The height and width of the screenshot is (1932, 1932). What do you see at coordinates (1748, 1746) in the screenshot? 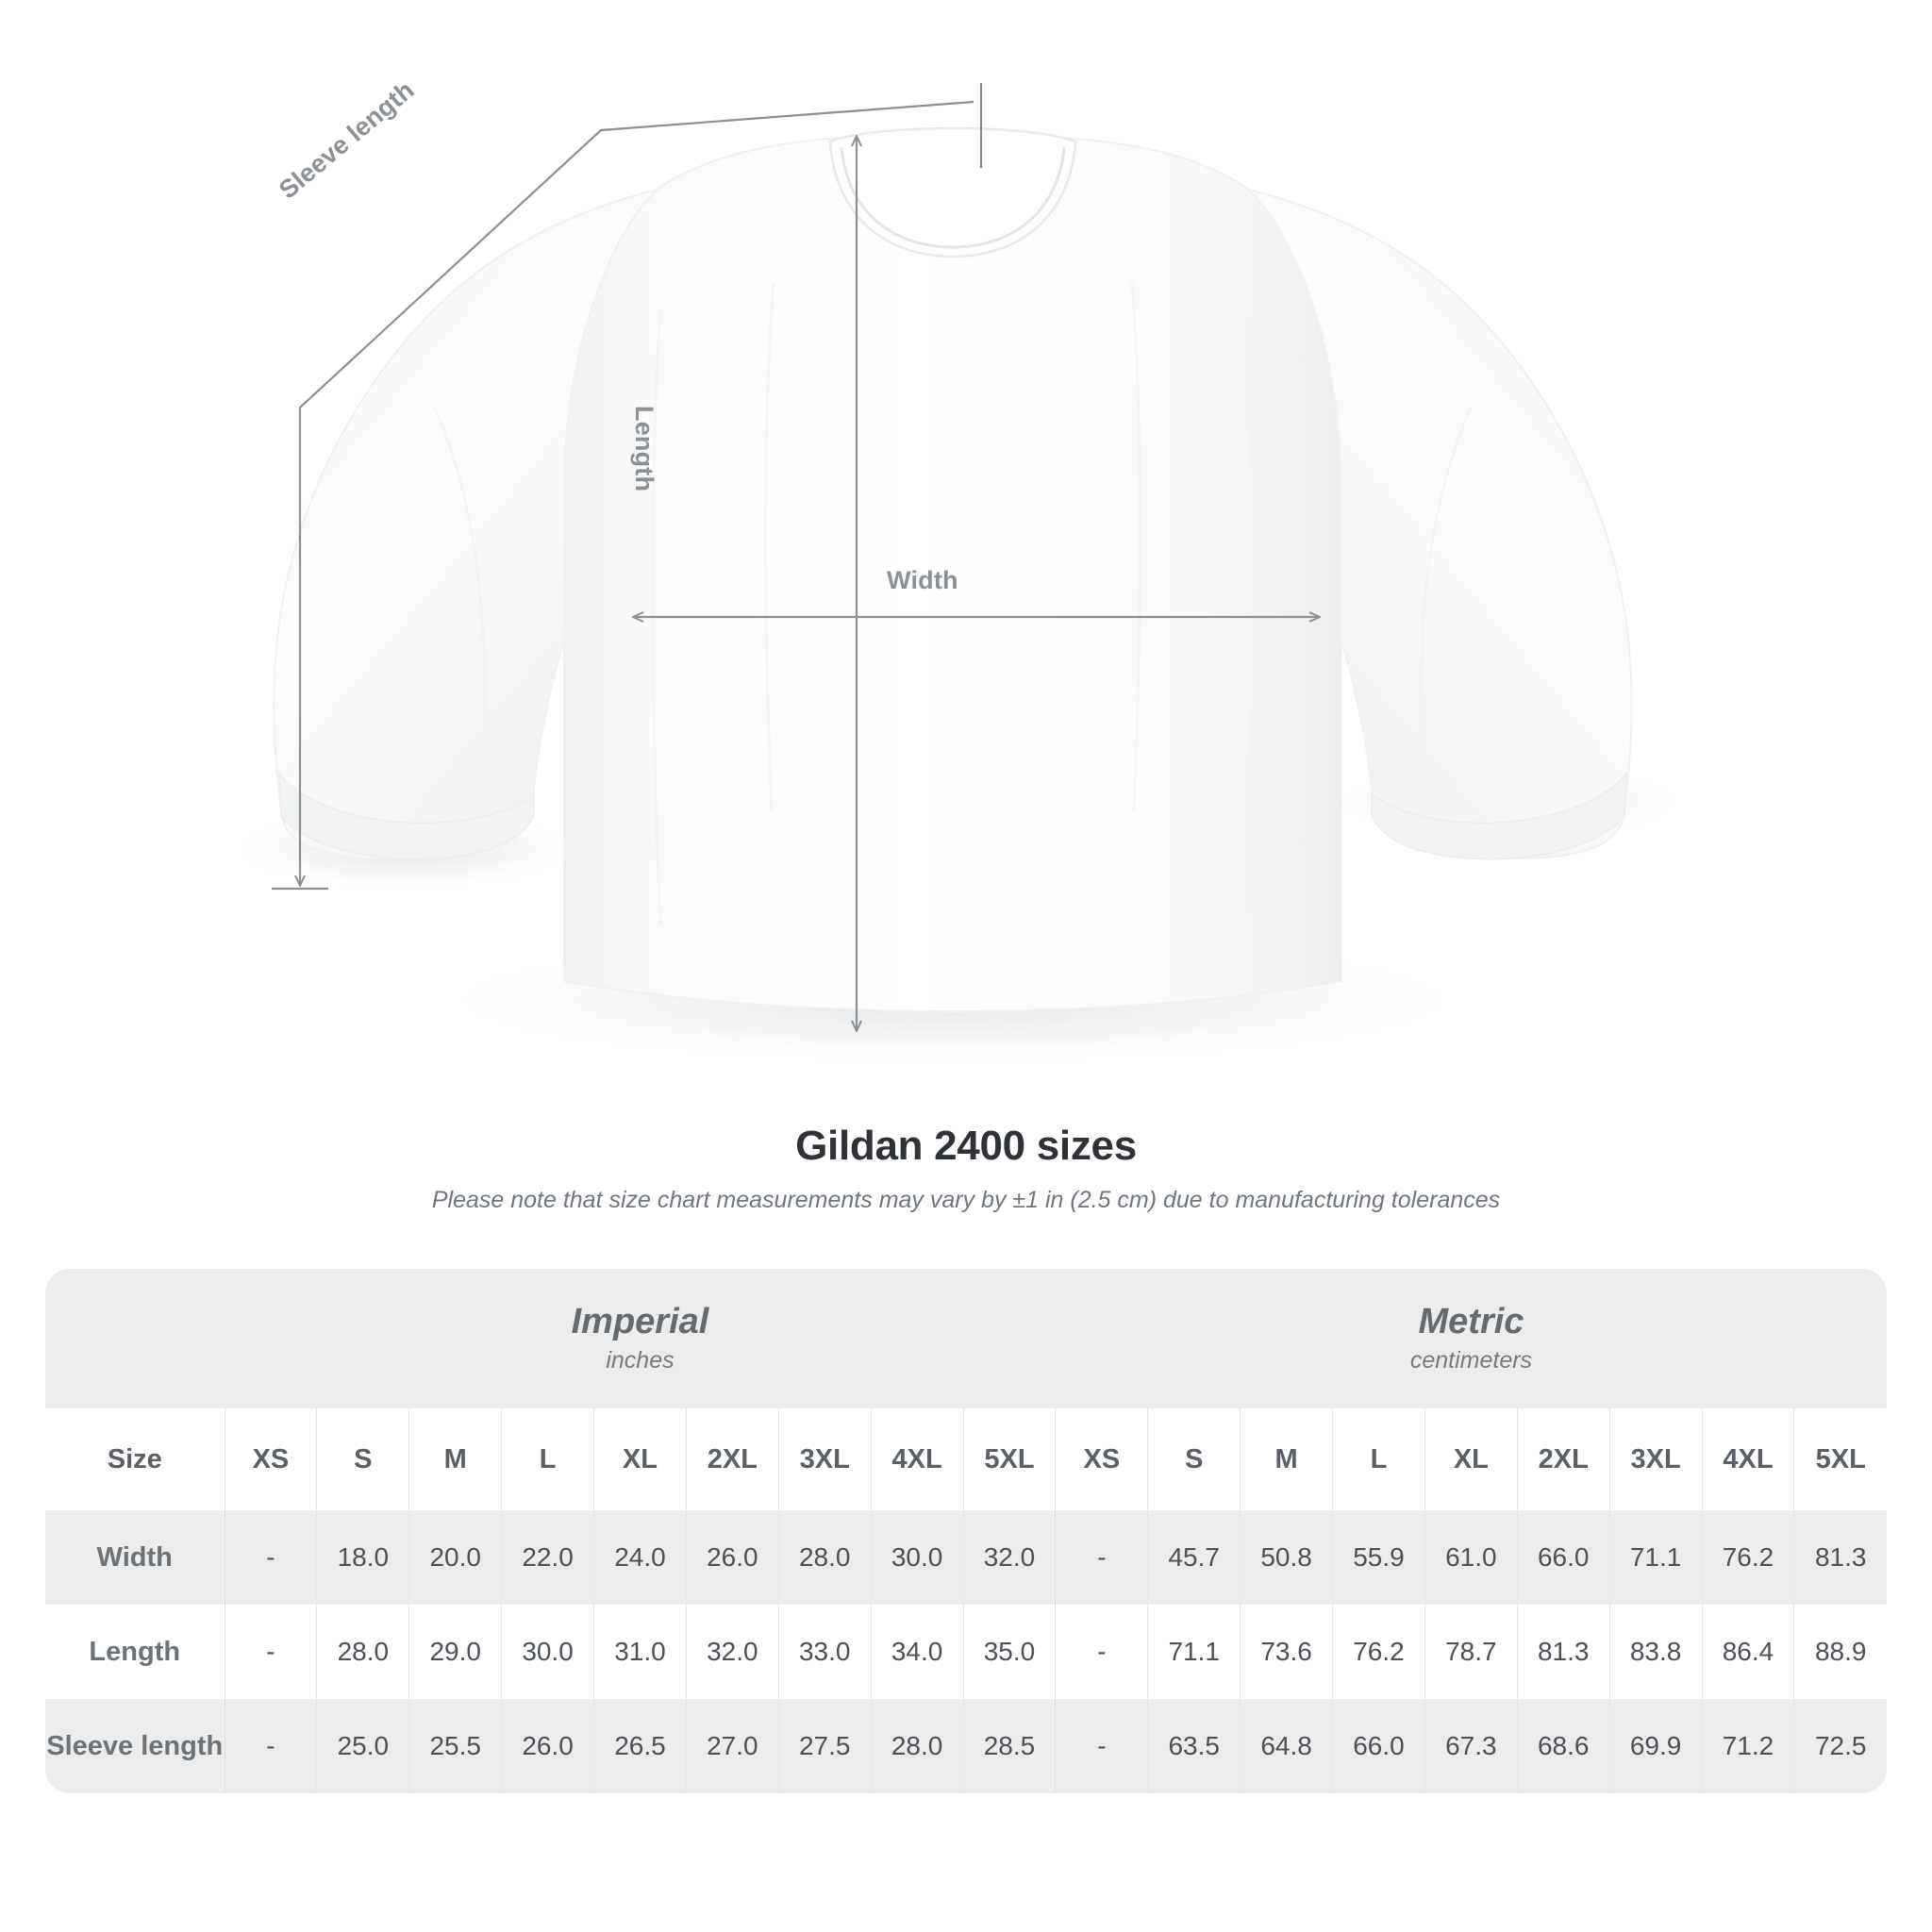
I see `cell-metric-sleeve-length-4xl: 71.2` at bounding box center [1748, 1746].